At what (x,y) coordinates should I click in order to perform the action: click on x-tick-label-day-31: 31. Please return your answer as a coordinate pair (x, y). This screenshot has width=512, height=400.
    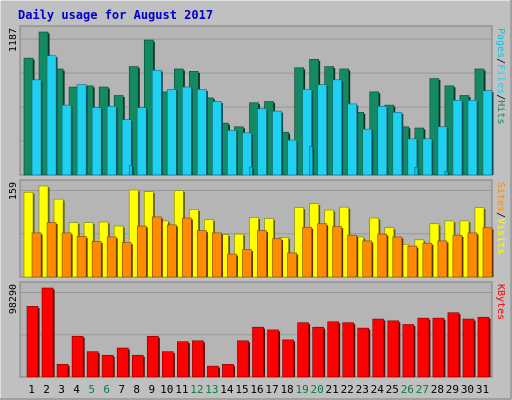
    Looking at the image, I should click on (482, 389).